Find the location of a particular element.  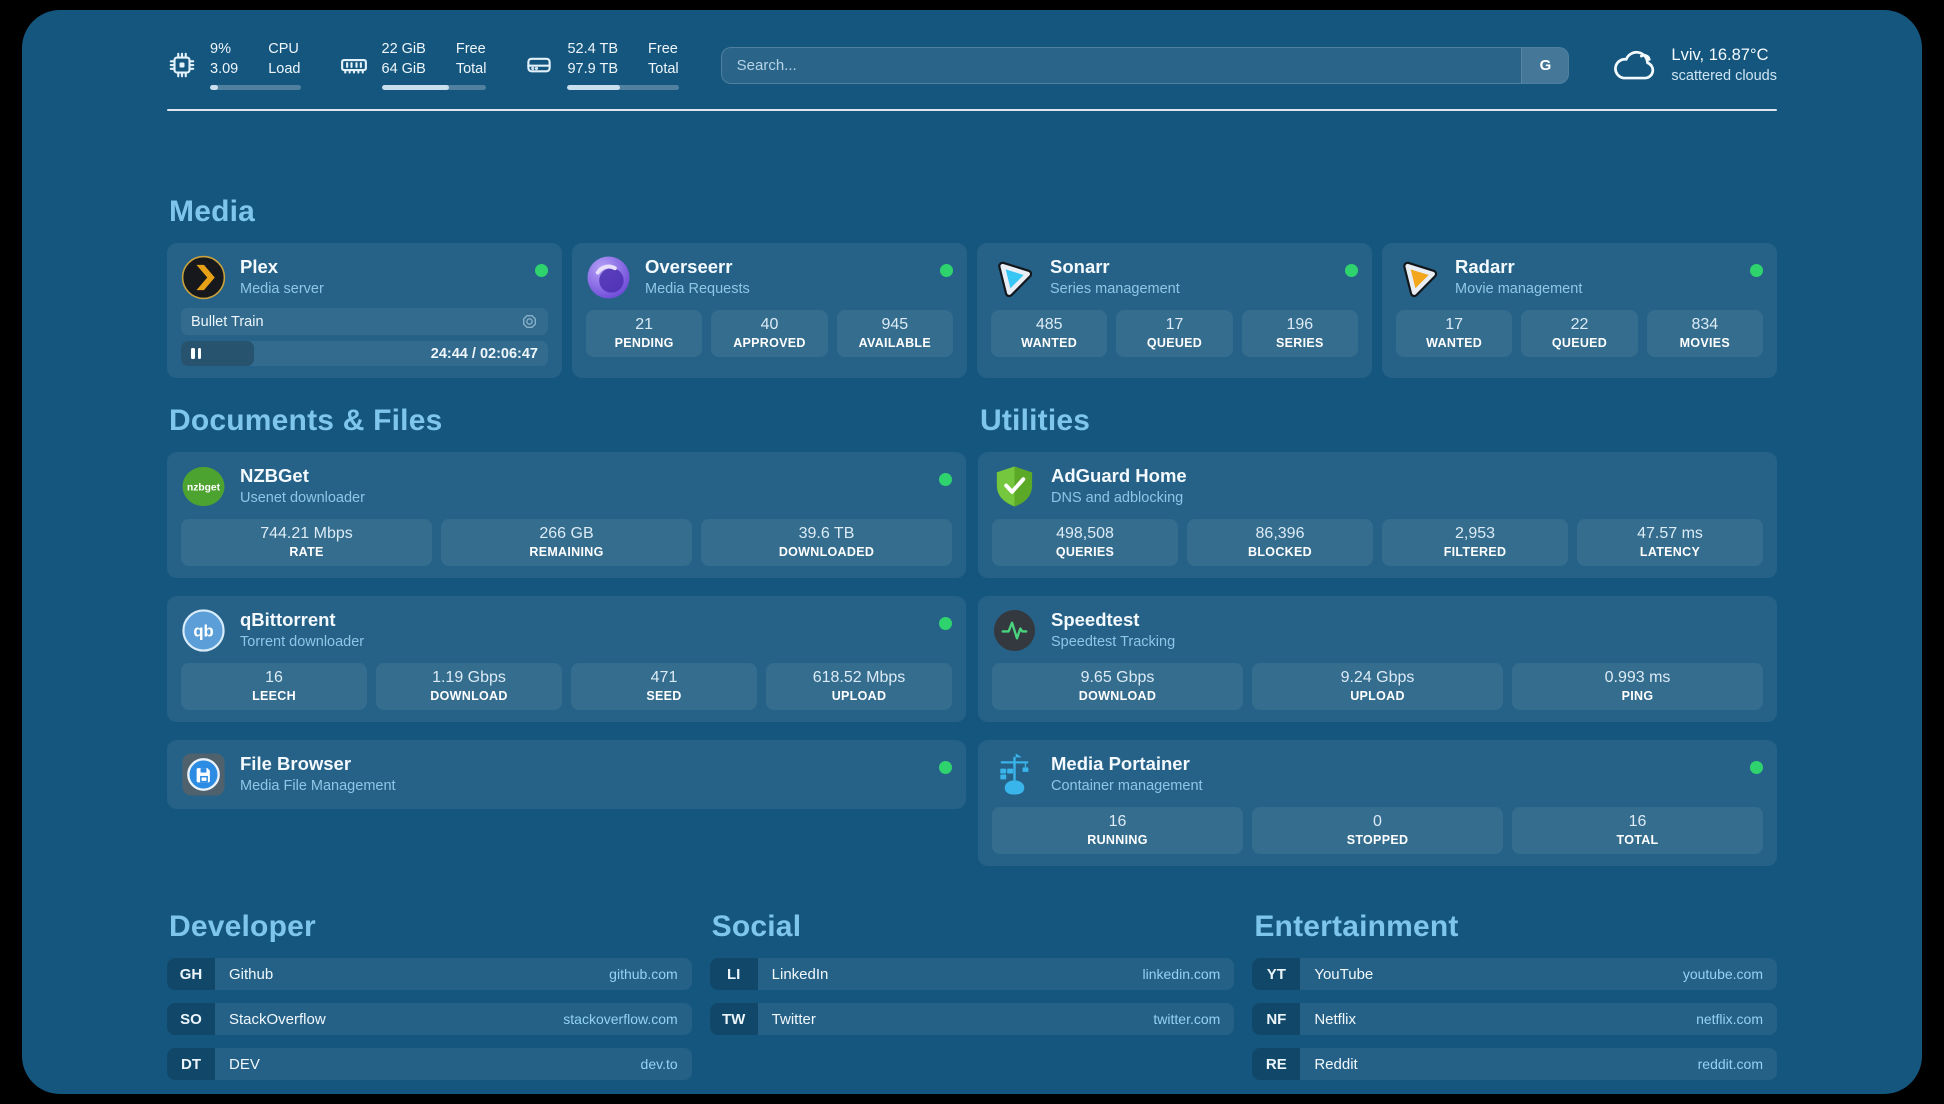

radarr-icon is located at coordinates (1418, 277).